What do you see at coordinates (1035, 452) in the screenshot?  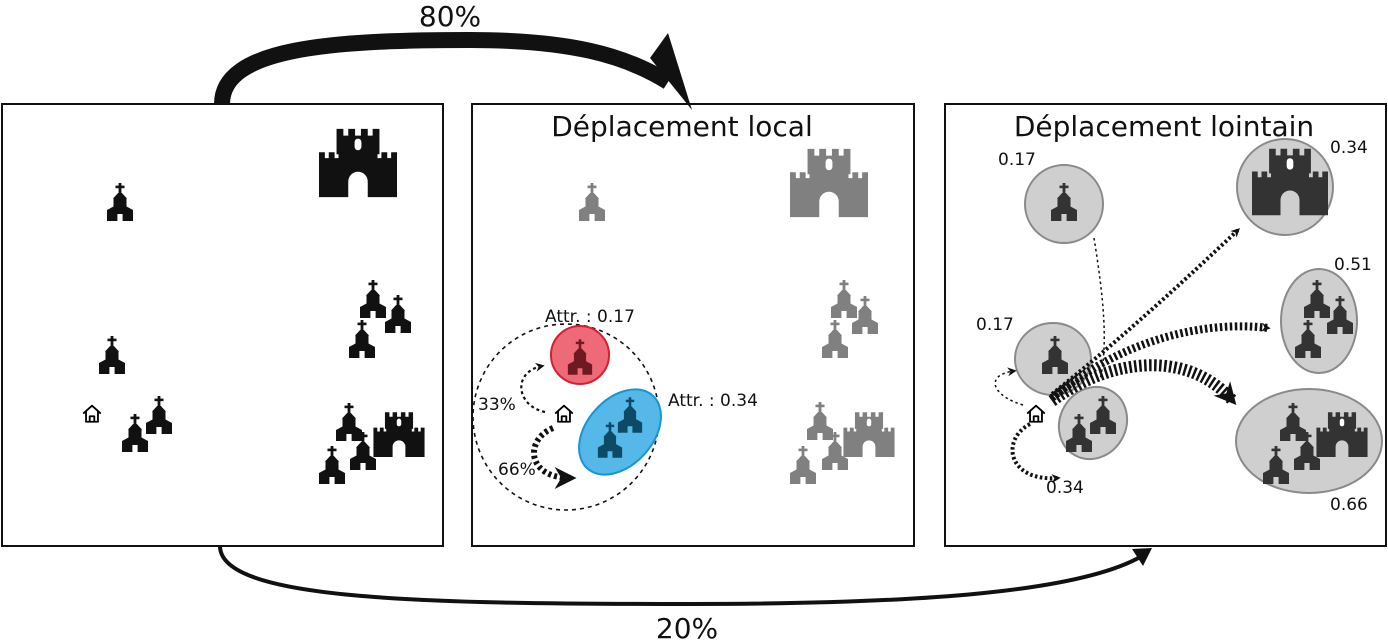 I see `flow-to-near-pair` at bounding box center [1035, 452].